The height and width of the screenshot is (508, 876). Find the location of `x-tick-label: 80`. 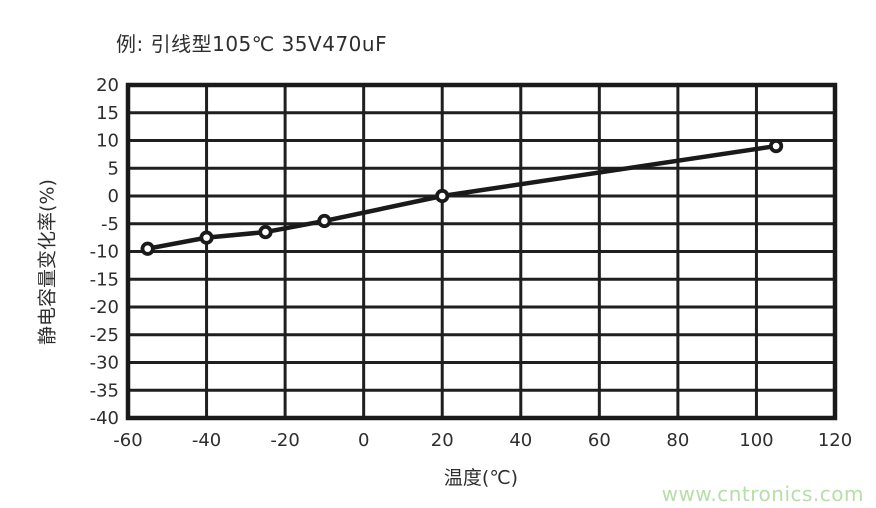

x-tick-label: 80 is located at coordinates (677, 440).